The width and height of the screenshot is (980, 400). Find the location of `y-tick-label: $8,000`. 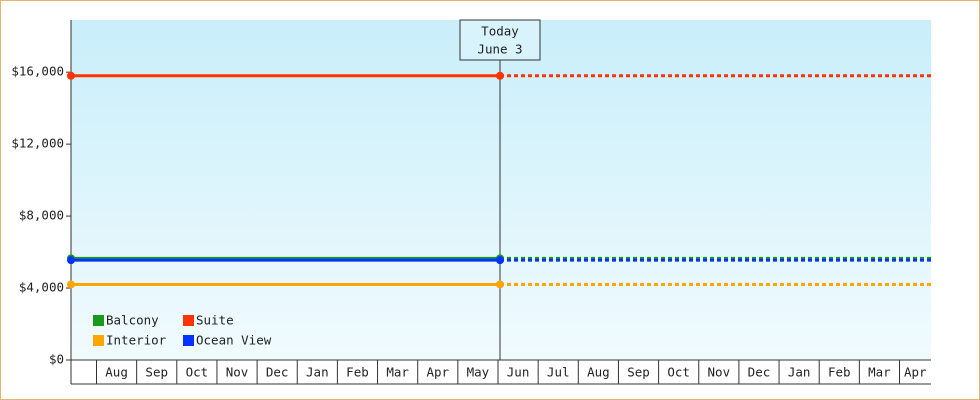

y-tick-label: $8,000 is located at coordinates (41, 215).